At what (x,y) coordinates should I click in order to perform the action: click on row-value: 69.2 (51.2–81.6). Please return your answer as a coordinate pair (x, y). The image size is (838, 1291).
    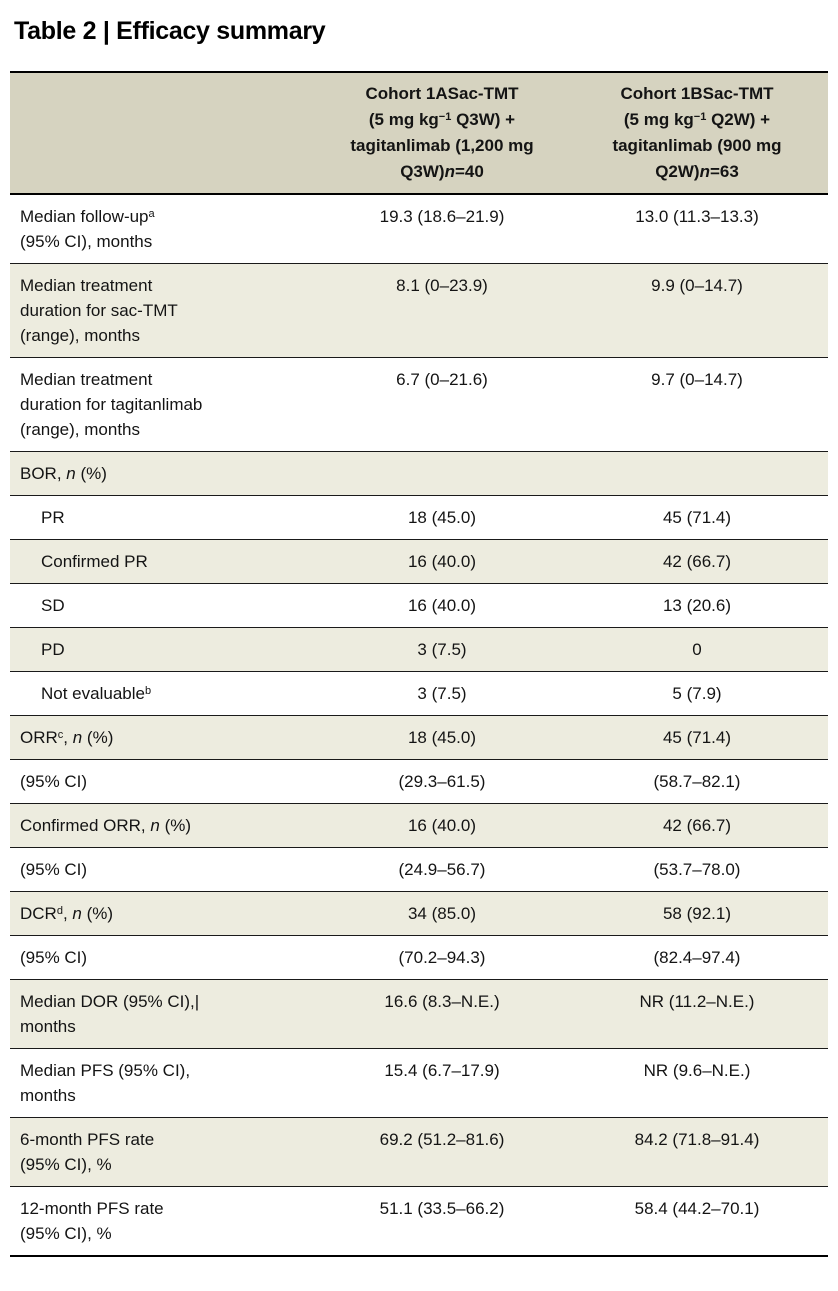
    Looking at the image, I should click on (442, 1152).